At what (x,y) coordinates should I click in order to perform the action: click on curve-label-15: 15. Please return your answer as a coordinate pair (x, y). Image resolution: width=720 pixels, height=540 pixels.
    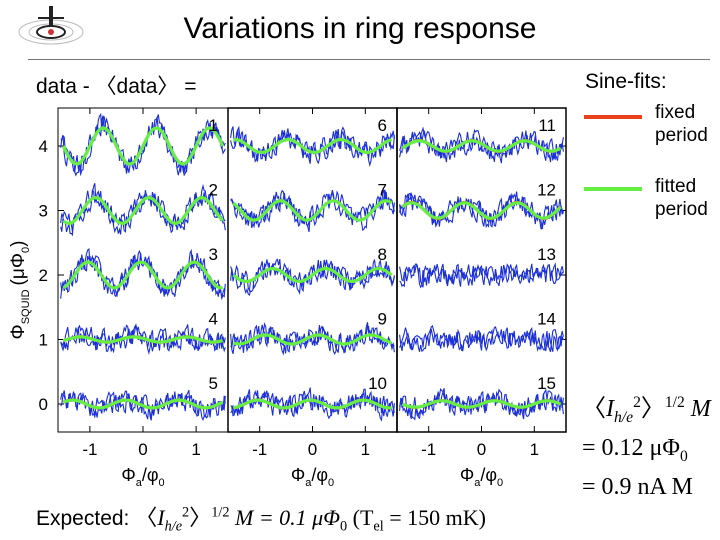
    Looking at the image, I should click on (546, 383).